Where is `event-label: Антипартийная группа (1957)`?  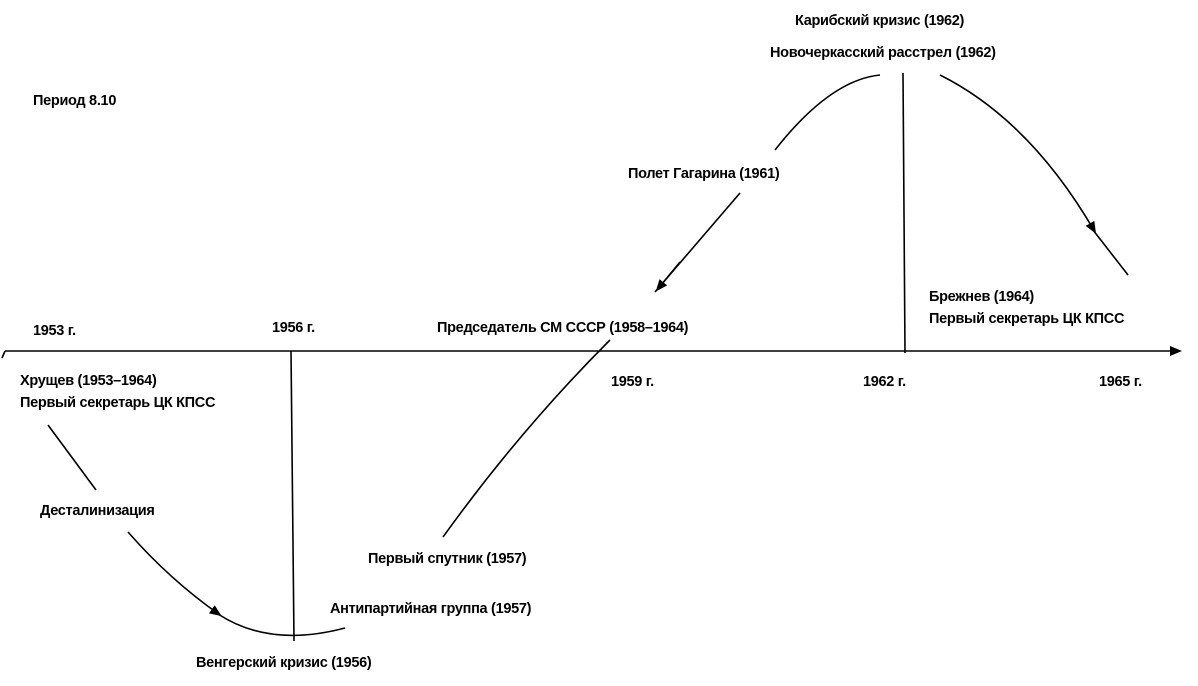
event-label: Антипартийная группа (1957) is located at coordinates (431, 609).